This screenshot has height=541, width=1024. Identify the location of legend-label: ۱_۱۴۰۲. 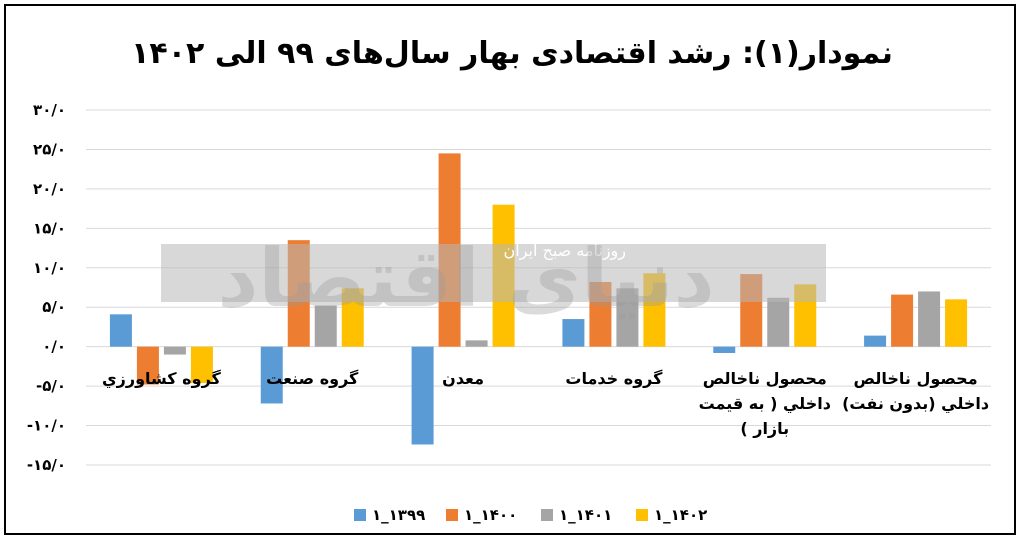
(680, 515).